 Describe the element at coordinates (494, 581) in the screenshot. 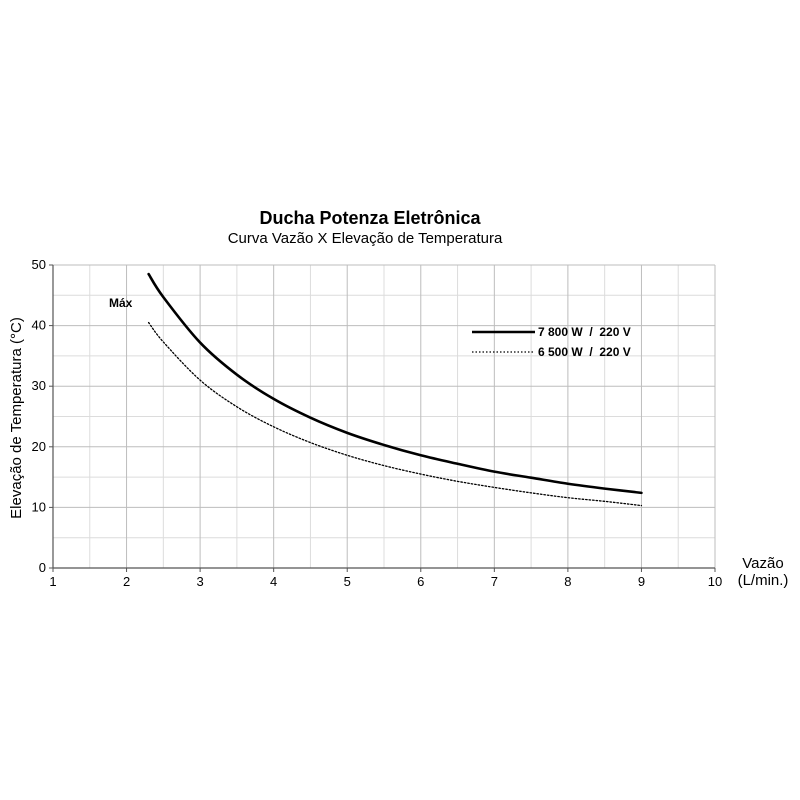

I see `x-tick-label: 7` at that location.